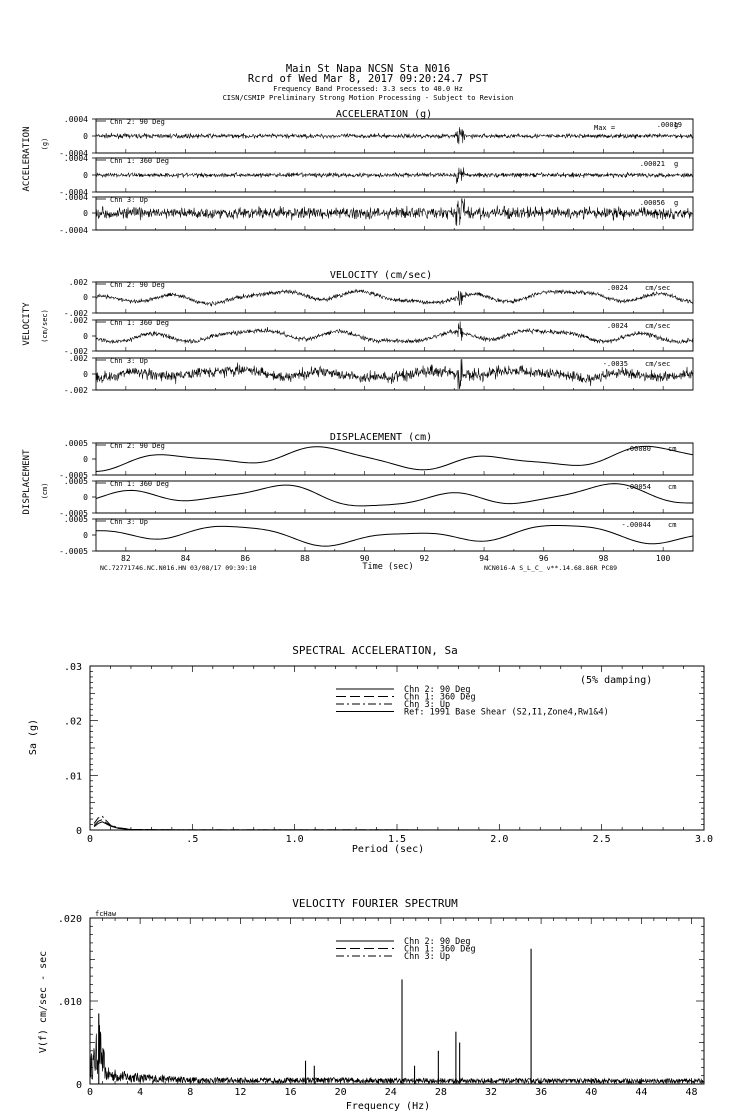  I want to click on fourier-legend-label: Chn 2: 90 Deg, so click(437, 942).